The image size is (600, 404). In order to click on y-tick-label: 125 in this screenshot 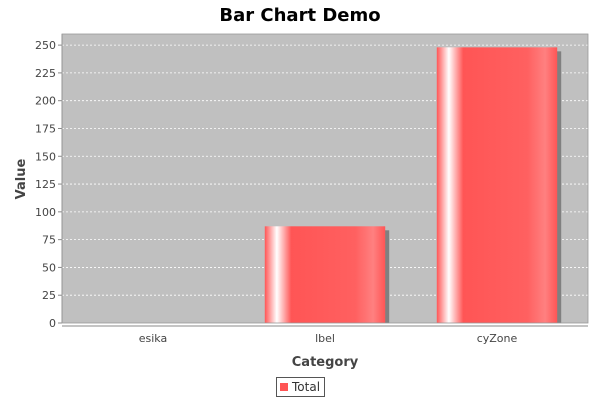, I will do `click(45, 184)`.